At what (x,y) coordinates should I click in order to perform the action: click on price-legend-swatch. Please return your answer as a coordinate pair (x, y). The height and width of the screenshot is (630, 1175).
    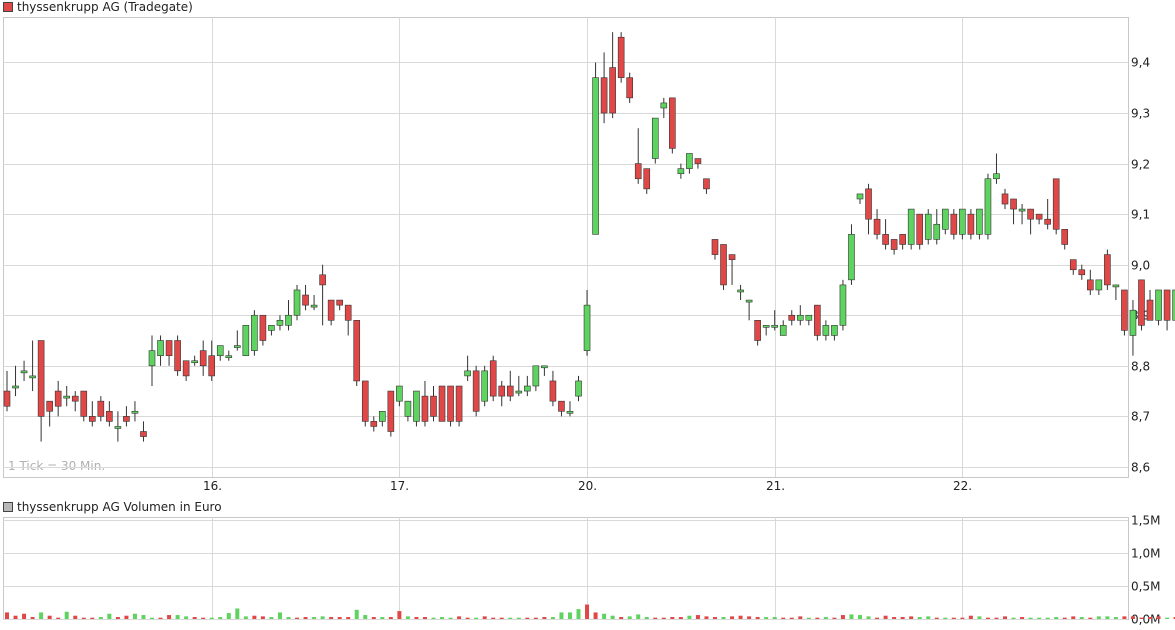
    Looking at the image, I should click on (8, 7).